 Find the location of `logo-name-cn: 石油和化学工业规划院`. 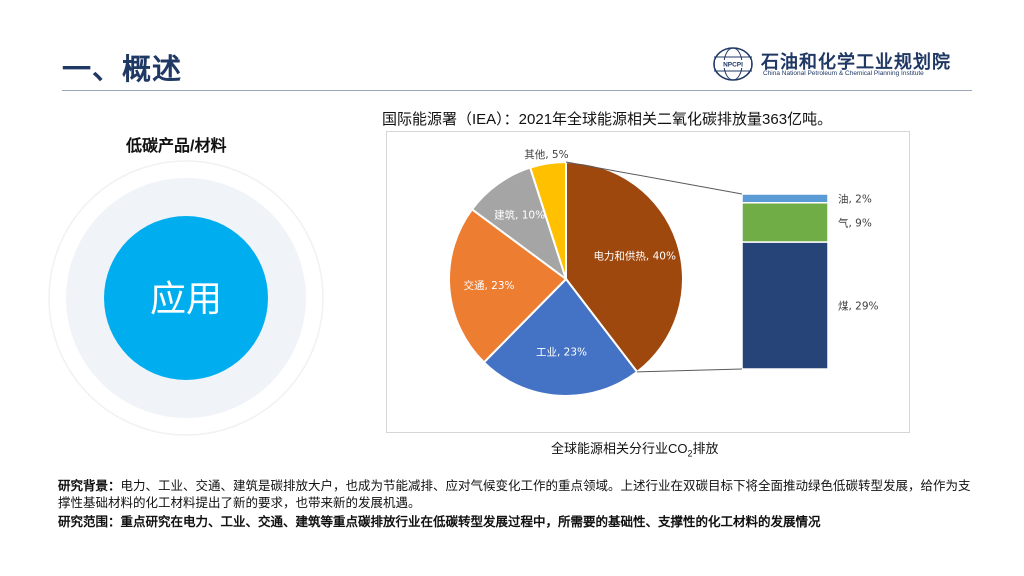

logo-name-cn: 石油和化学工业规划院 is located at coordinates (856, 62).